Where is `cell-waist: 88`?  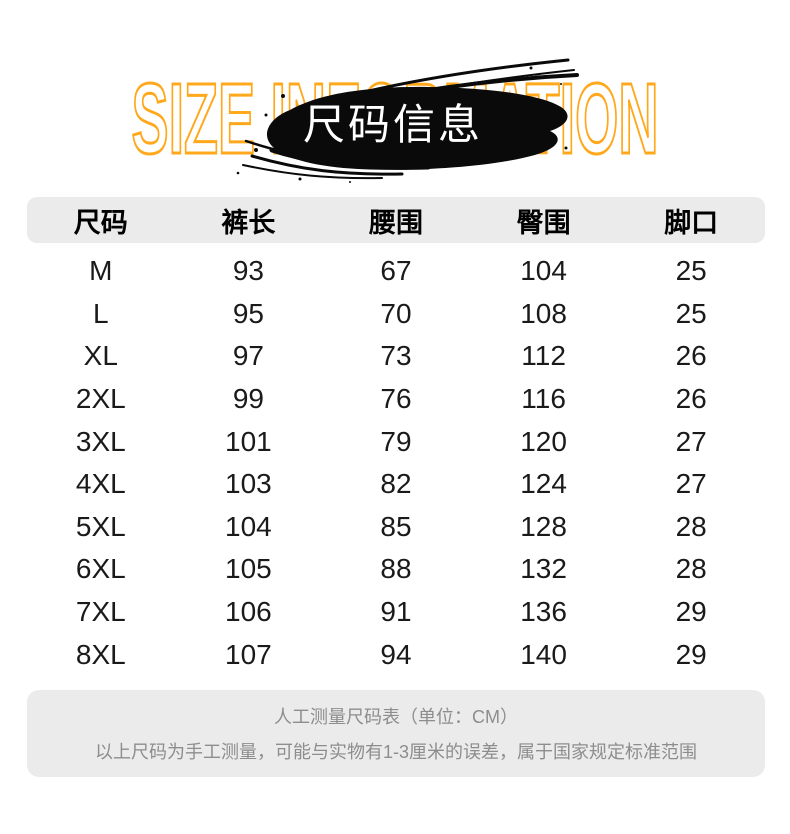
cell-waist: 88 is located at coordinates (396, 569).